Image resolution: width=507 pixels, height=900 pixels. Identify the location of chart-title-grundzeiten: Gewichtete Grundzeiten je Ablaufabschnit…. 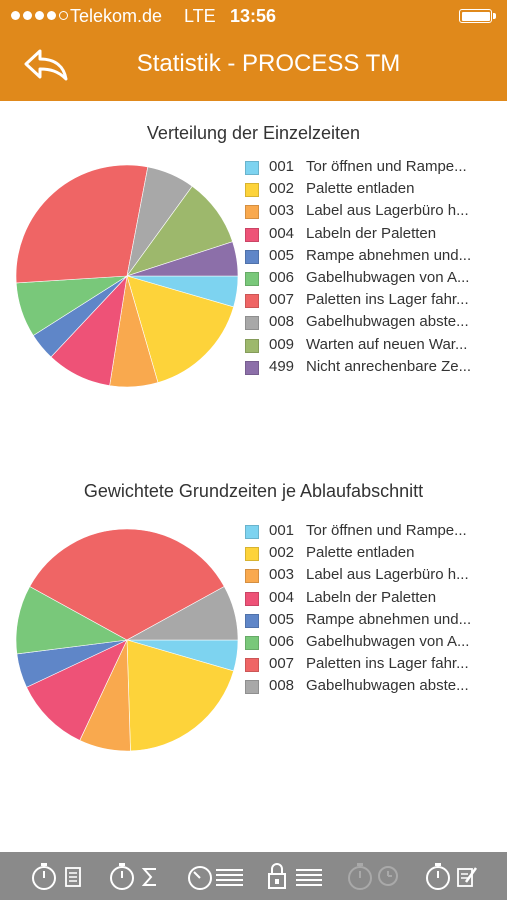
(253, 491).